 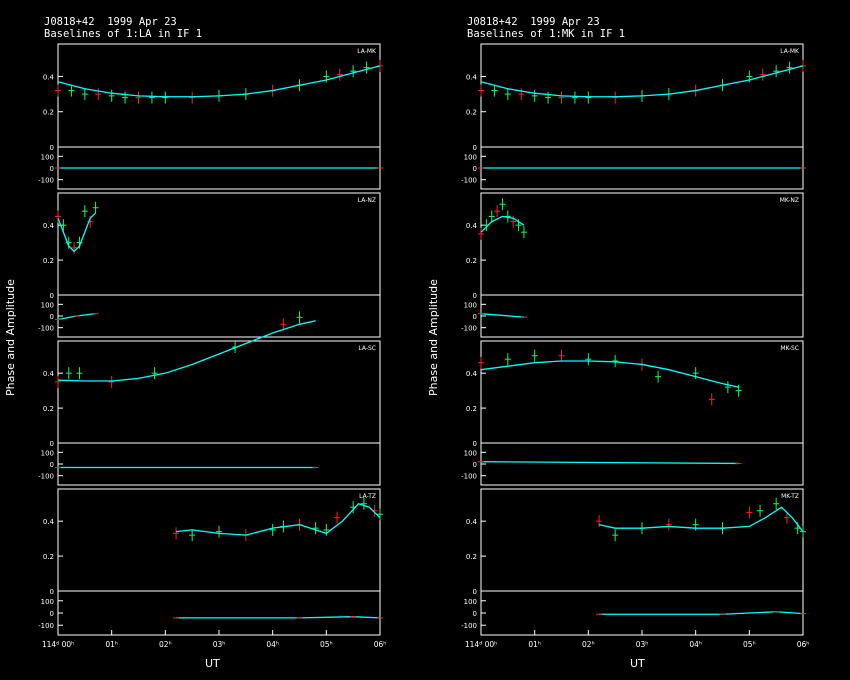 I want to click on source-label-left: J0818+42 1999 Apr 23, so click(x=110, y=22).